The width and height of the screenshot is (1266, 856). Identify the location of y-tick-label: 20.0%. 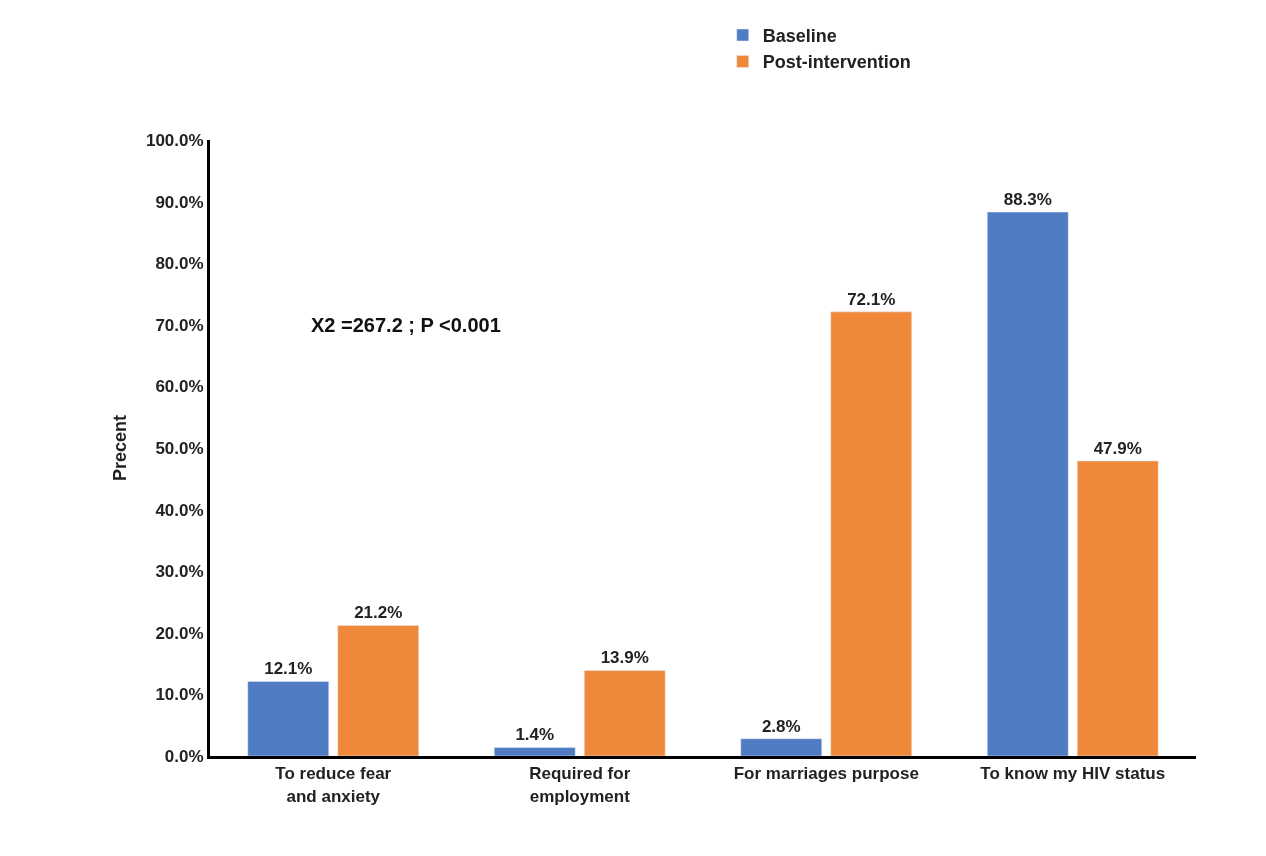
(179, 633).